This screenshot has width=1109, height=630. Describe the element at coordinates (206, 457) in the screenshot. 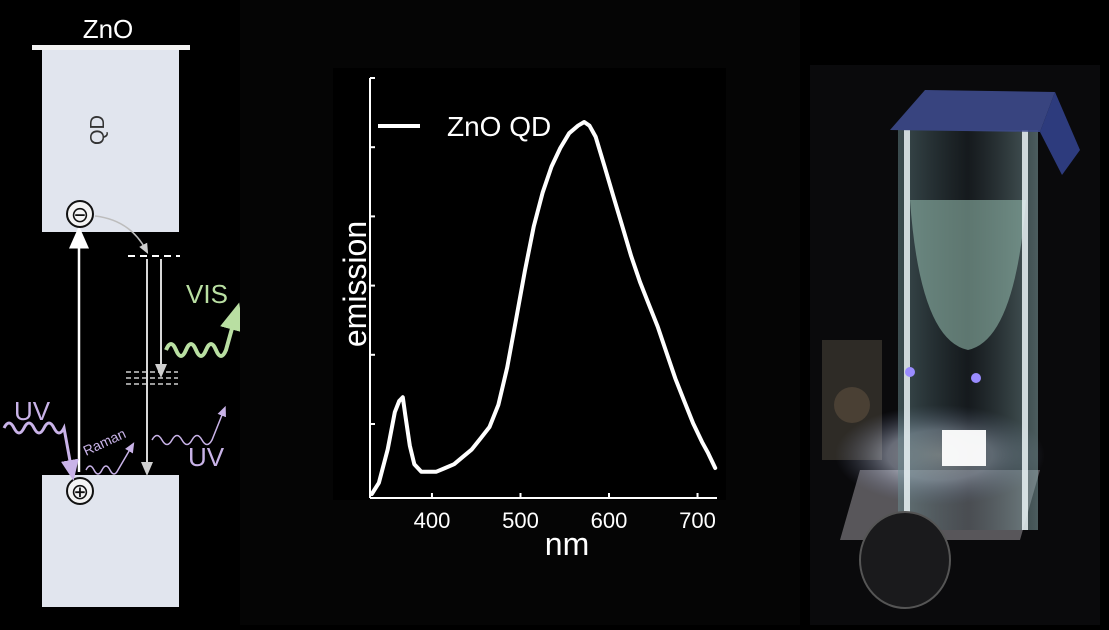

I see `uv-out-label: UV` at that location.